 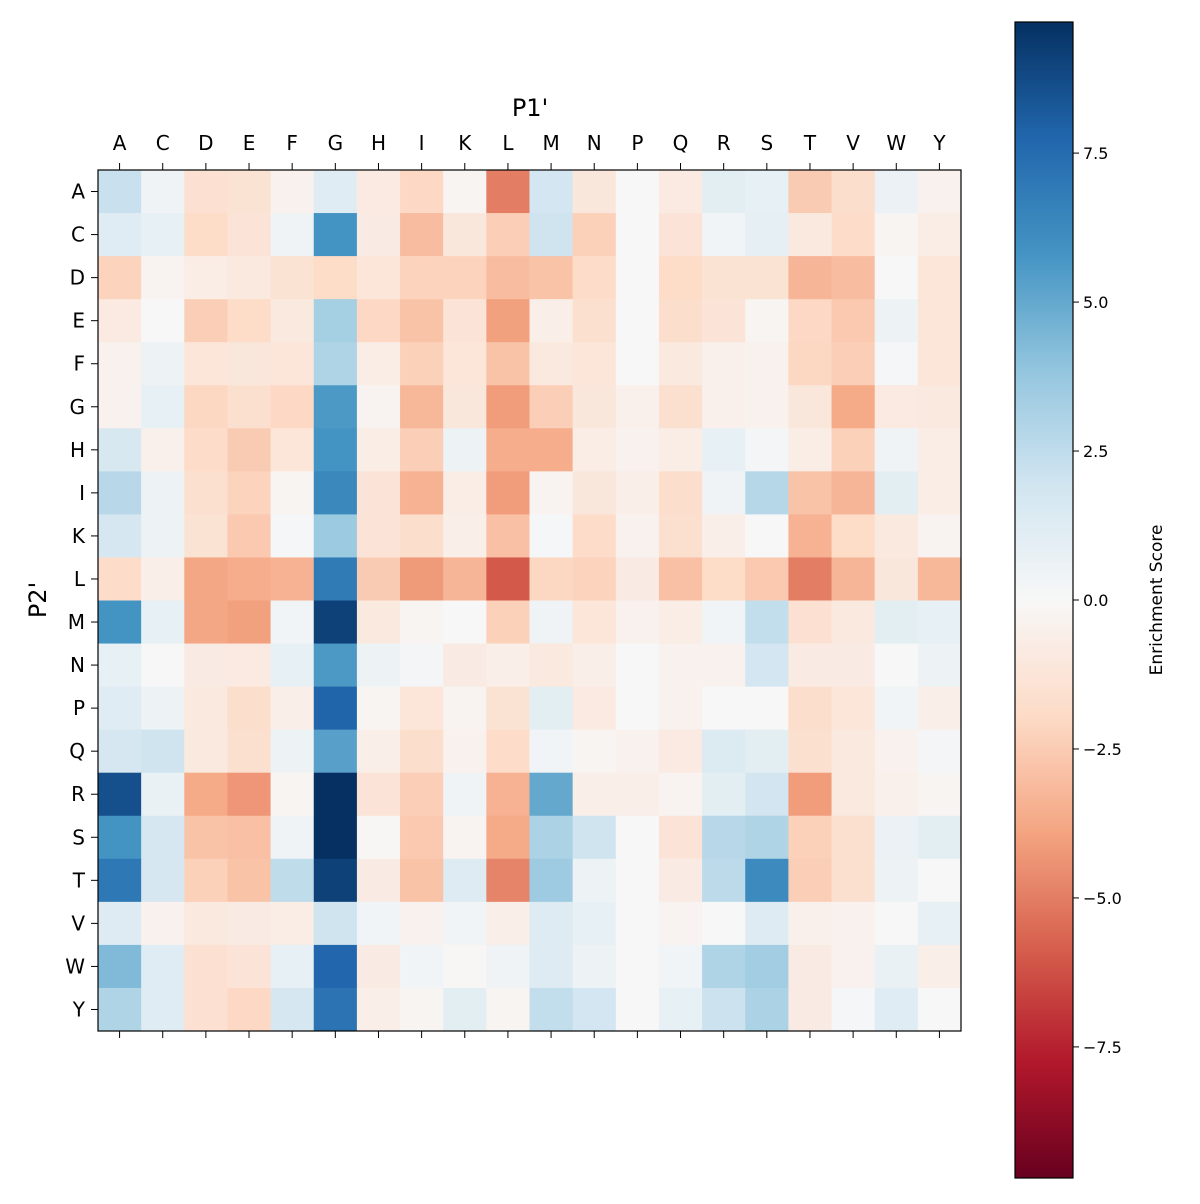 What do you see at coordinates (680, 278) in the screenshot?
I see `cell-D-Q` at bounding box center [680, 278].